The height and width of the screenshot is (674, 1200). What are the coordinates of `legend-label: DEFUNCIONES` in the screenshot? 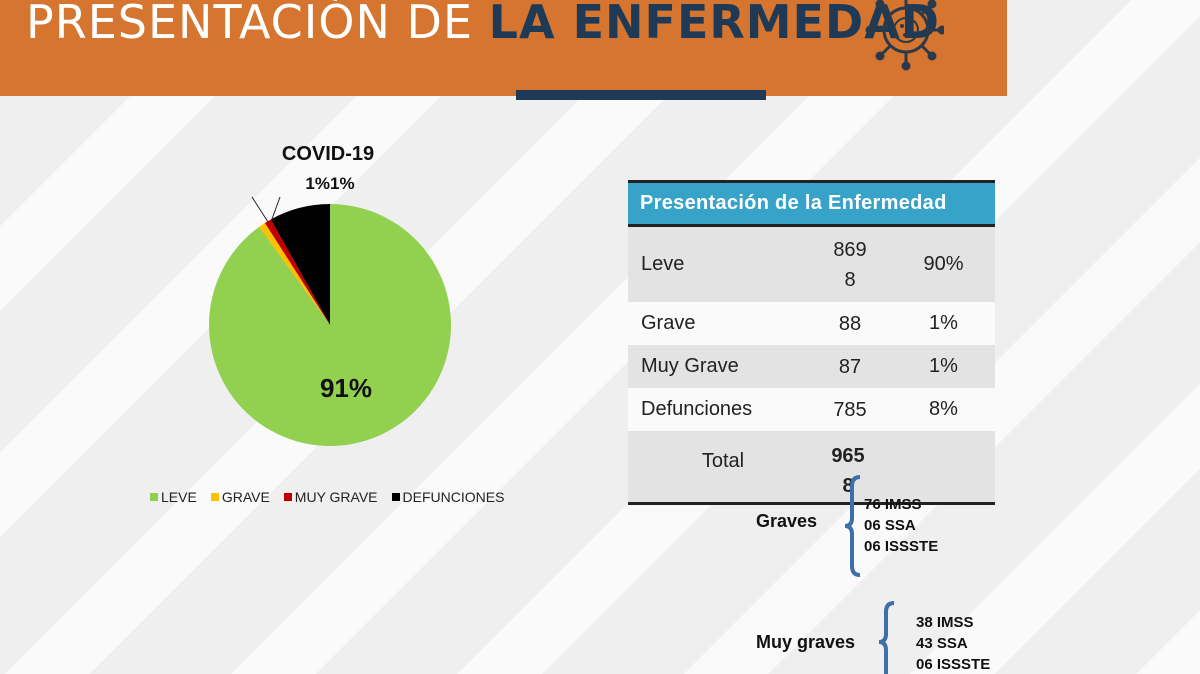 It's located at (453, 497).